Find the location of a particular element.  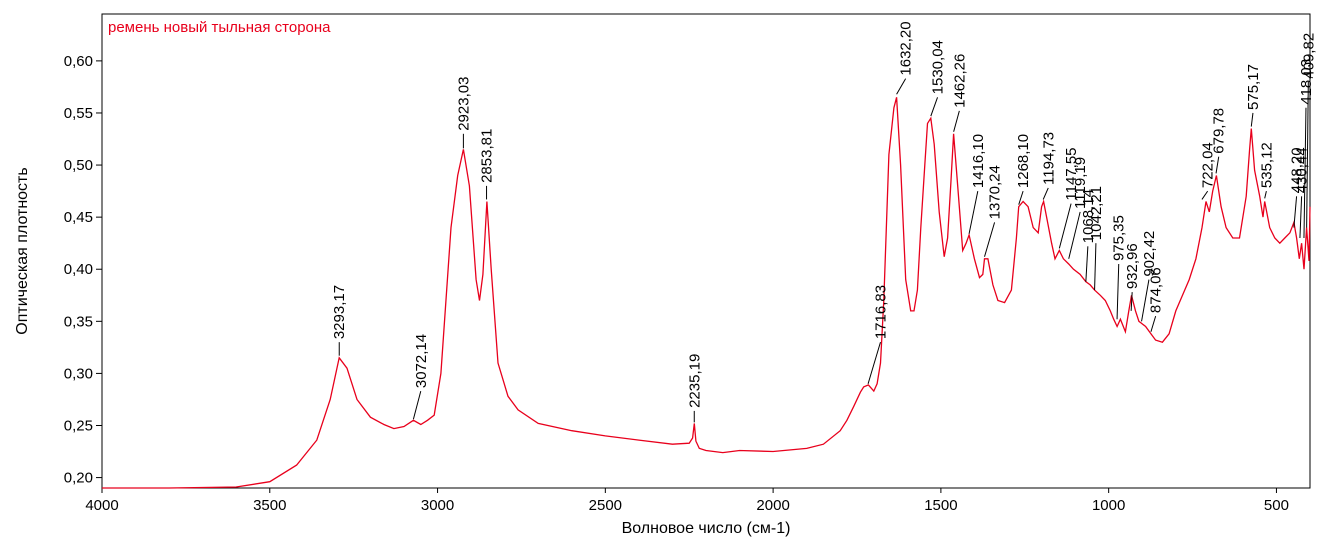

y-axis: 0,20 0,25 0,30 0,35 0,40 0,45 0,50 0,55 0,60 is located at coordinates (83, 270).